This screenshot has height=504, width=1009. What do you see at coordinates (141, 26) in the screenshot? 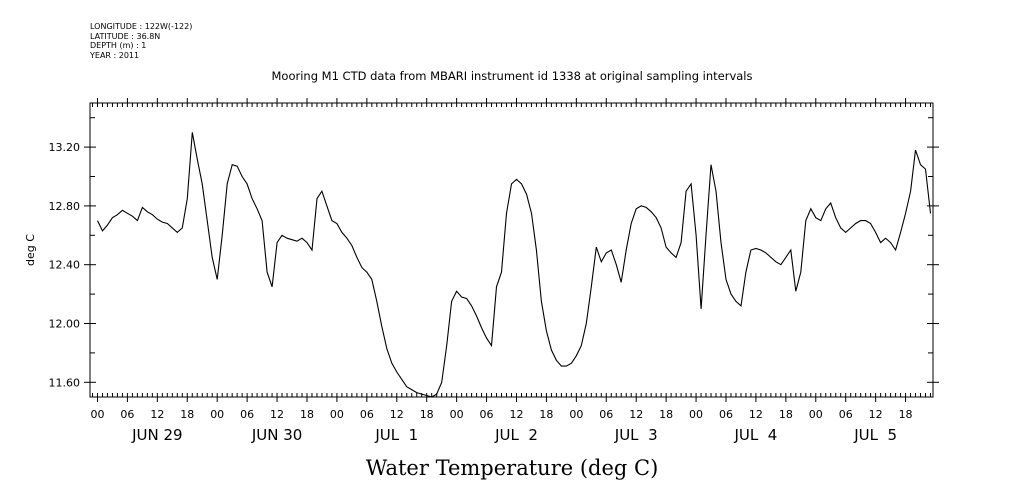
I see `meta-longitude: LONGITUDE : 122W(-122)` at bounding box center [141, 26].